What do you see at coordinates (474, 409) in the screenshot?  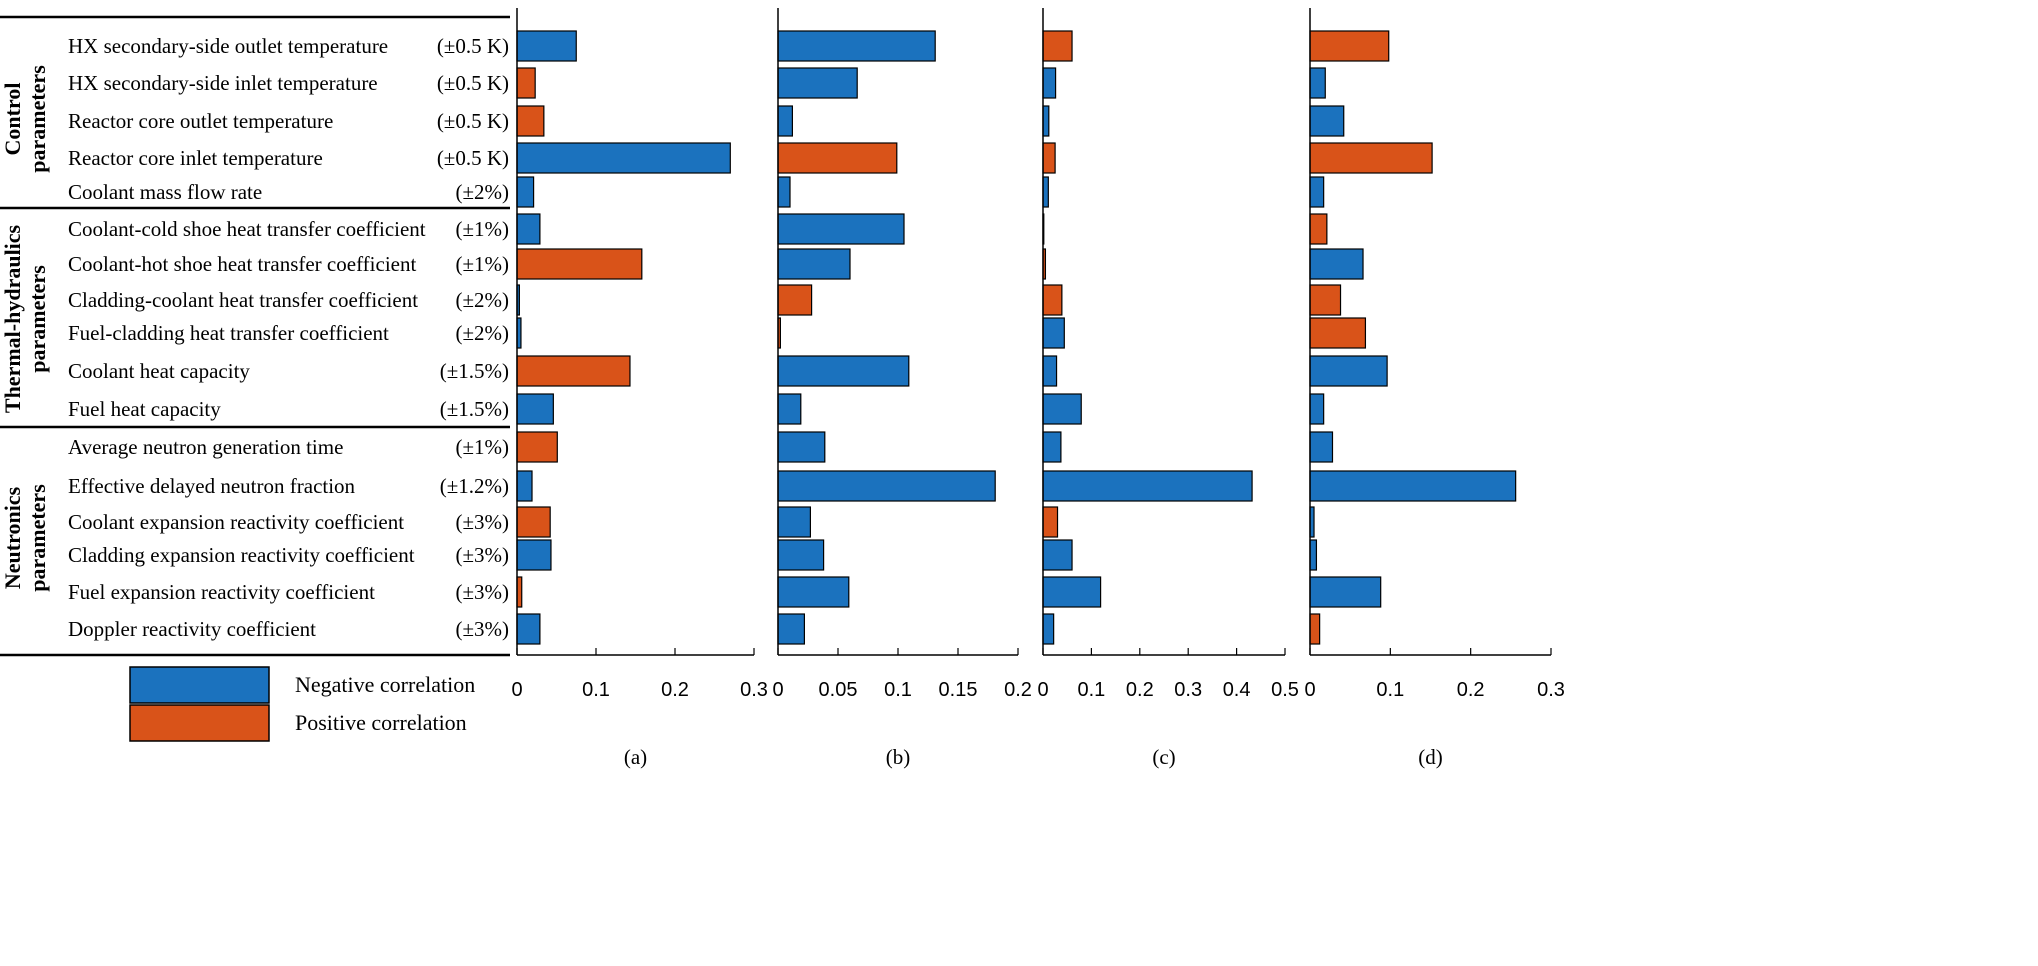 I see `parameter-range: (±1.5%)` at bounding box center [474, 409].